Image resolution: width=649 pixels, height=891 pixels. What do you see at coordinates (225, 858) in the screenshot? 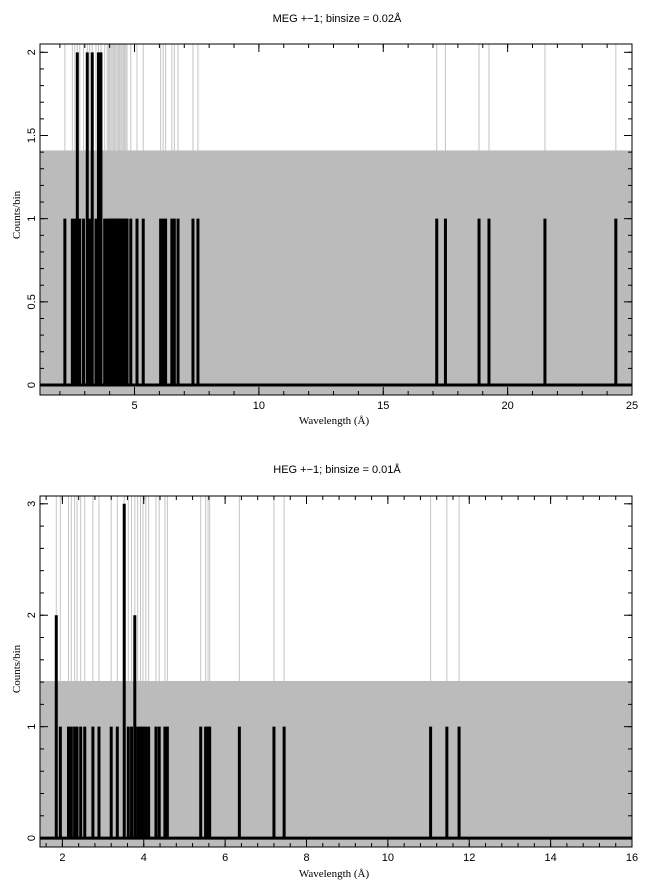
I see `heg-x-tick-label: 6` at bounding box center [225, 858].